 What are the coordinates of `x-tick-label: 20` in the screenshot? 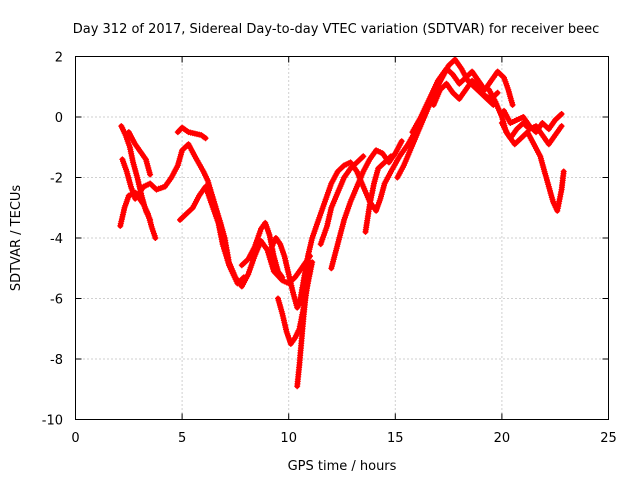 It's located at (502, 438).